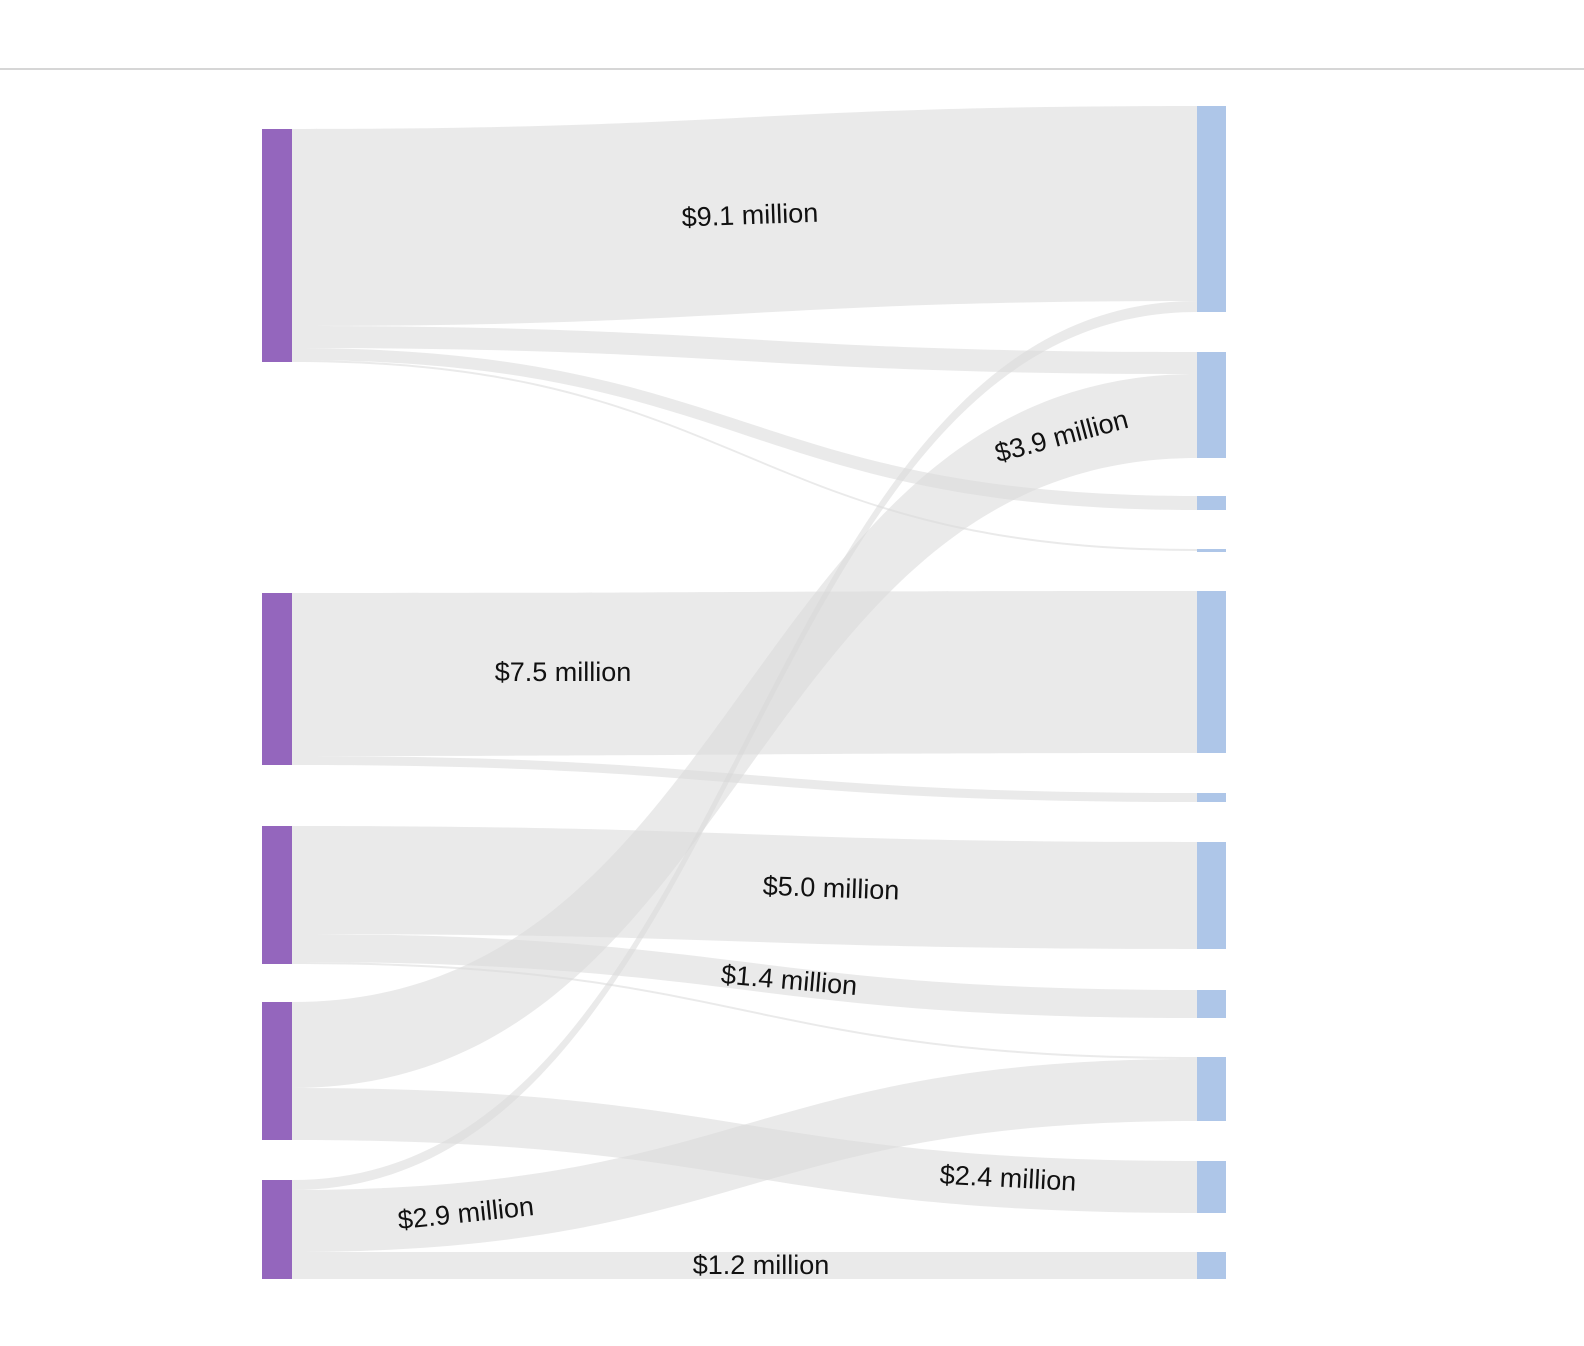  What do you see at coordinates (789, 980) in the screenshot?
I see `flow-label-1-4: $1.4 million` at bounding box center [789, 980].